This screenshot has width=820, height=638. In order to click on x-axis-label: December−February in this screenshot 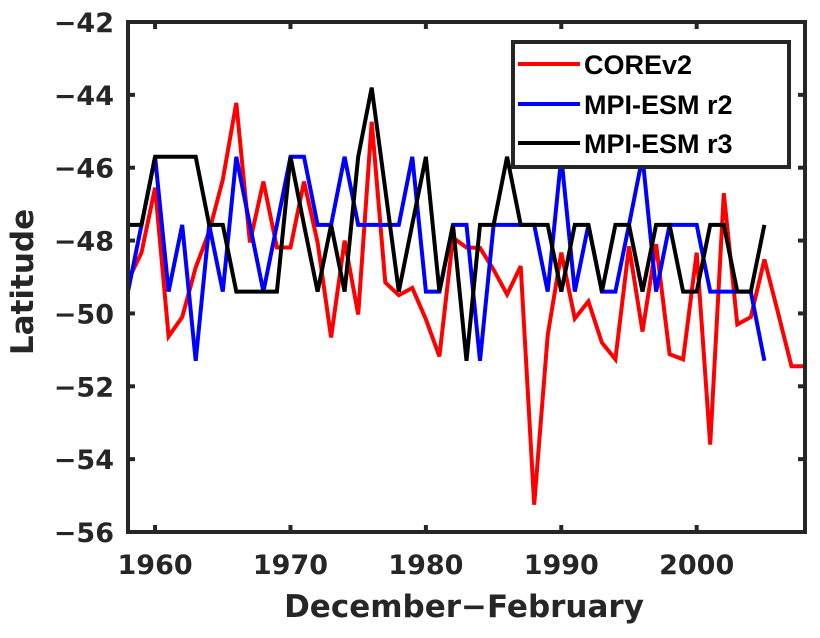, I will do `click(464, 607)`.